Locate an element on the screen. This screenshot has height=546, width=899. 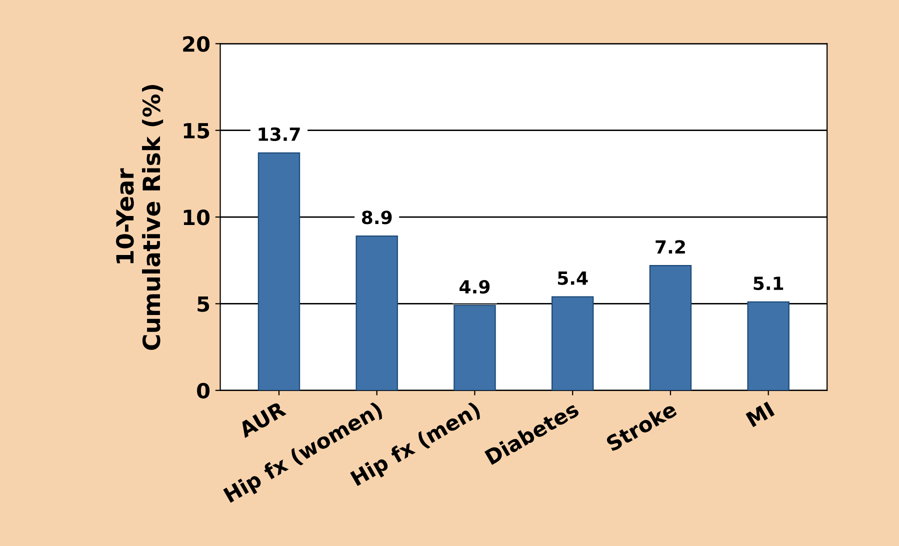
y-tick-label: 5 is located at coordinates (204, 304).